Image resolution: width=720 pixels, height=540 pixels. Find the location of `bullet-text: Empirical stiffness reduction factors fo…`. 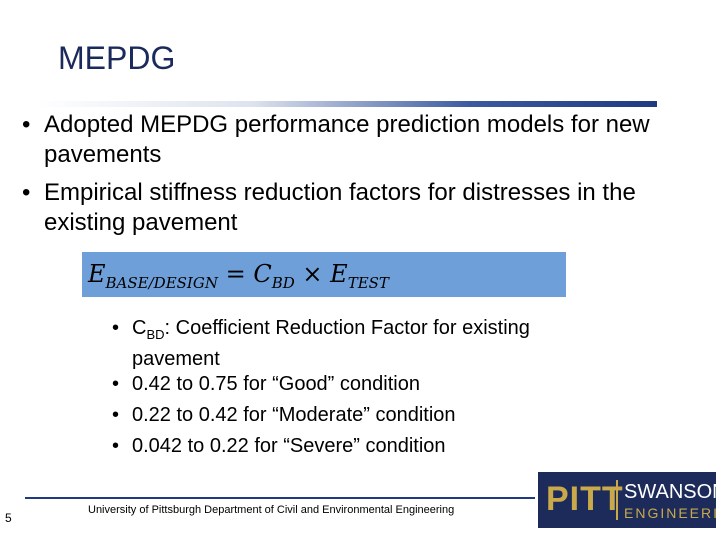

bullet-text: Empirical stiffness reduction factors fo… is located at coordinates (340, 207).